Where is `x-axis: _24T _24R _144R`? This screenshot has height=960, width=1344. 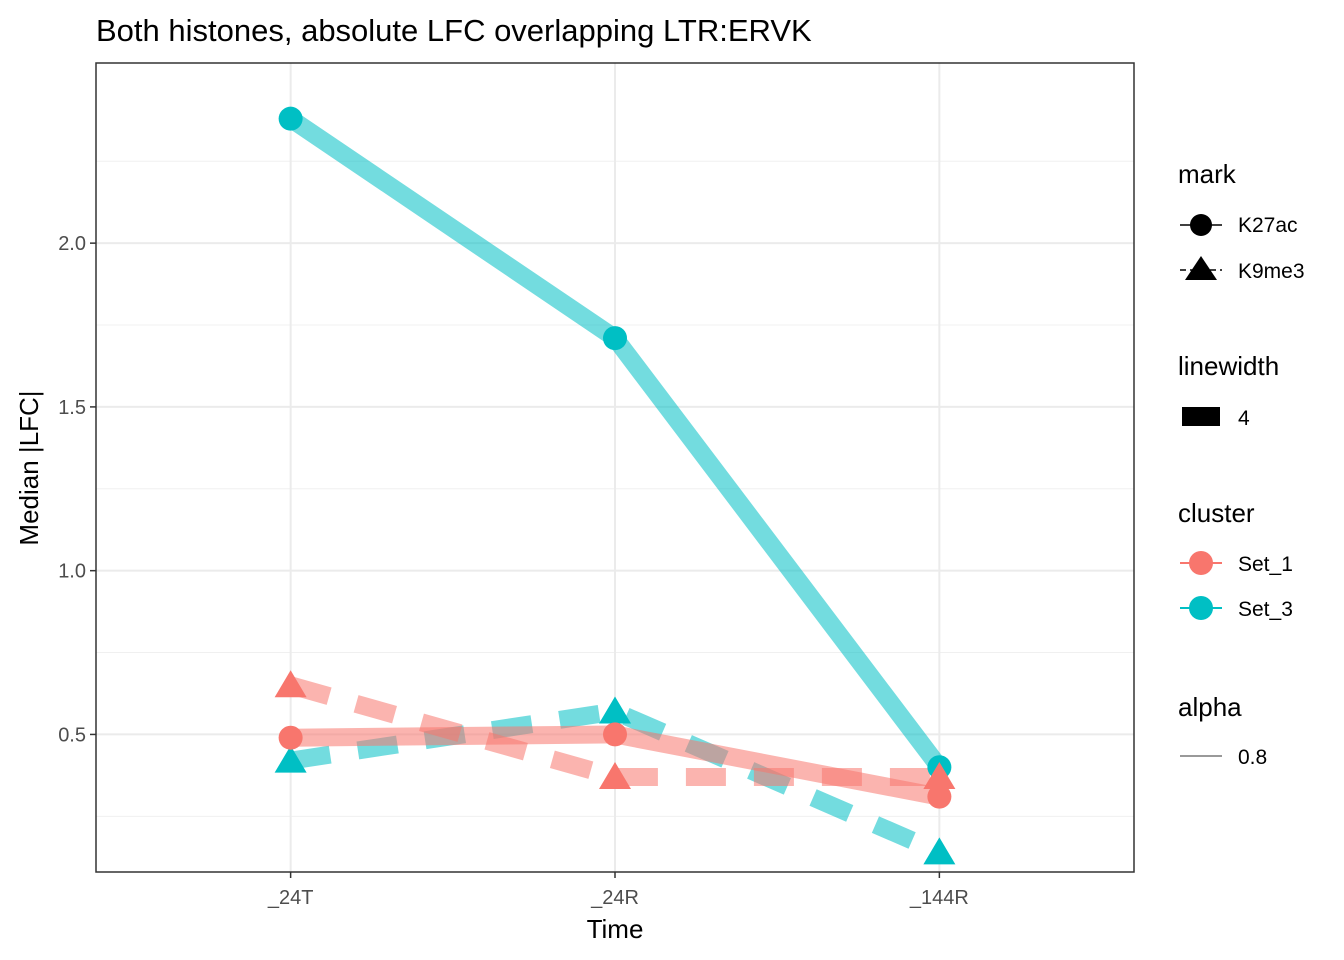 x-axis: _24T _24R _144R is located at coordinates (618, 890).